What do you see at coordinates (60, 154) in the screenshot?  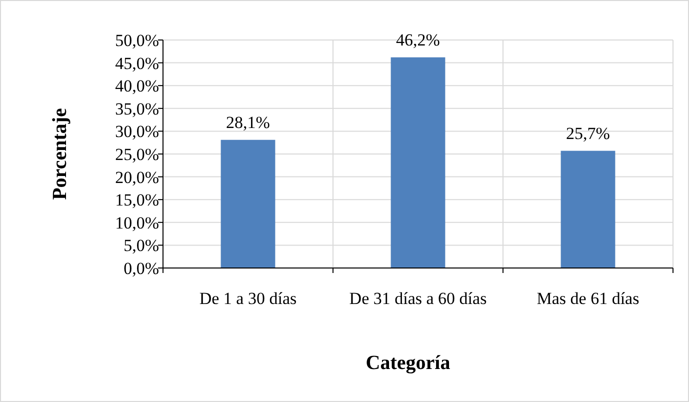 I see `y-axis-title: Porcentaje` at bounding box center [60, 154].